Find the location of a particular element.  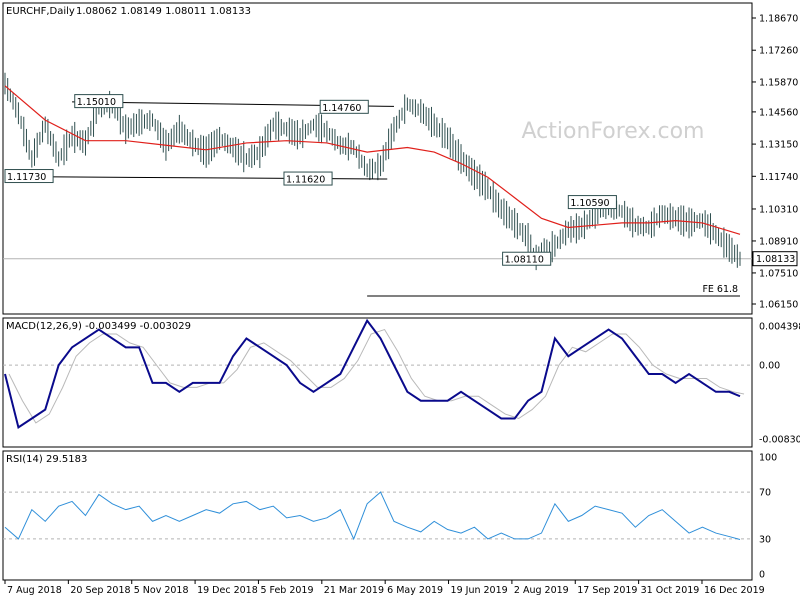

main-ytick-label: 1.15870 is located at coordinates (778, 82).